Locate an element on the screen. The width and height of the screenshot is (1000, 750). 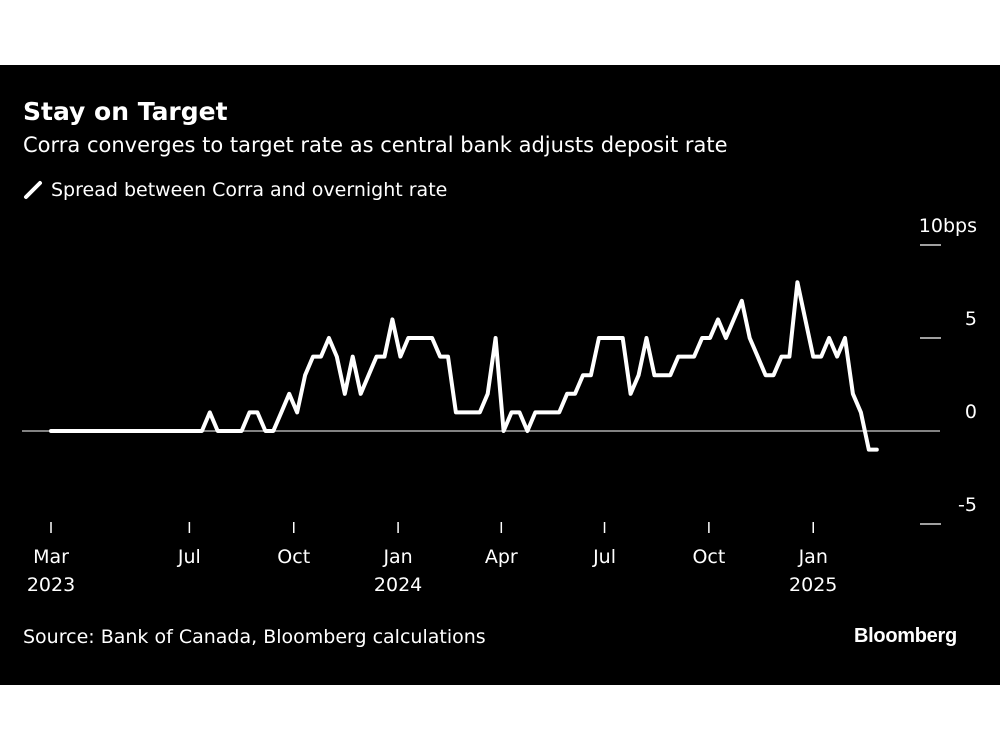
x-tick-year-label: 2023 is located at coordinates (51, 585).